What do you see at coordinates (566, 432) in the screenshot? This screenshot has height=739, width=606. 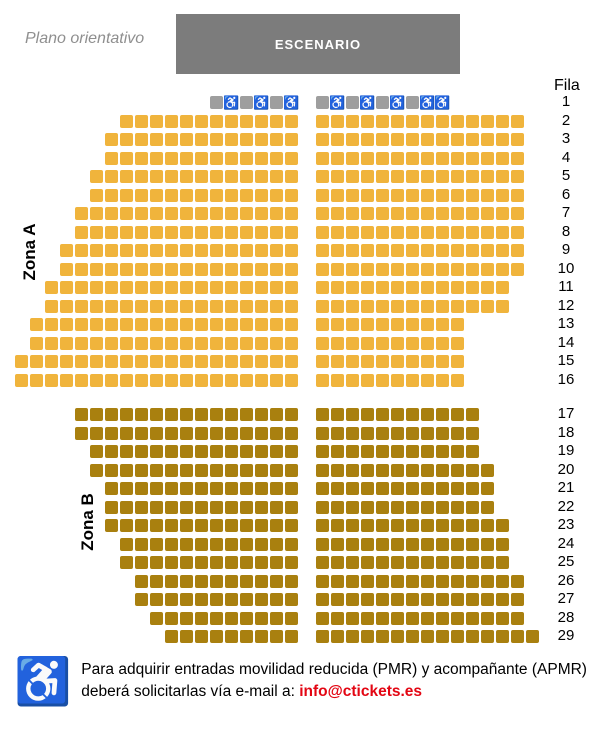 I see `row-number: 18` at bounding box center [566, 432].